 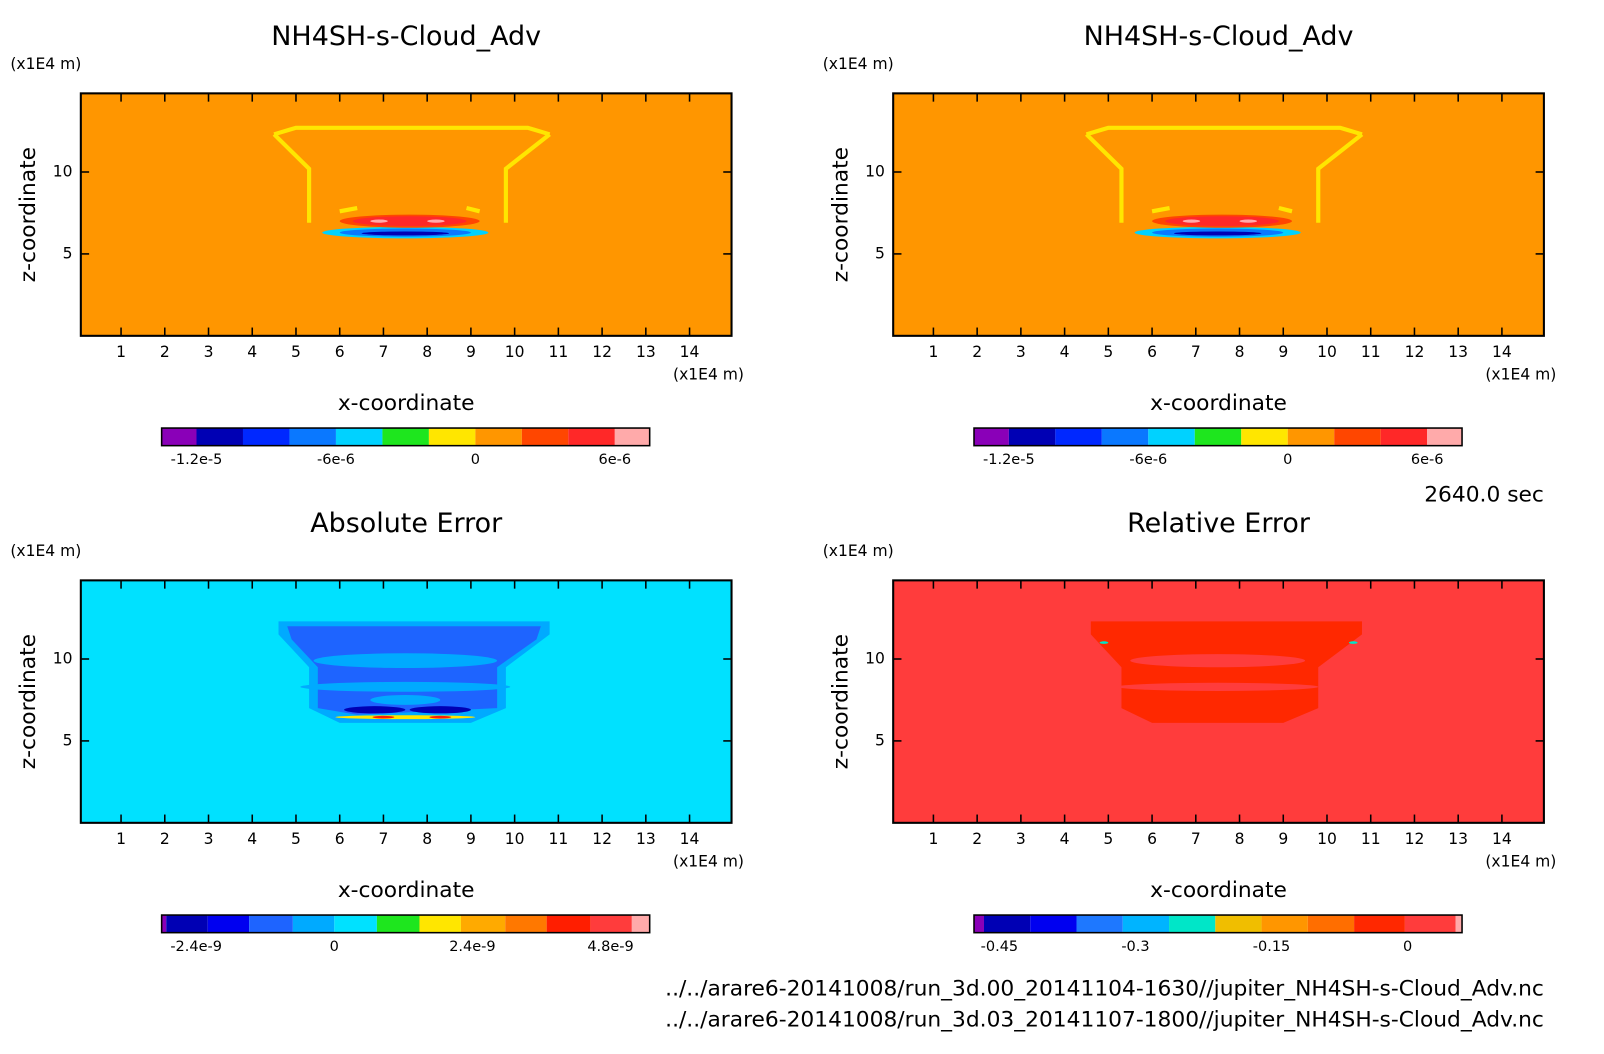 I want to click on x-tick-label: 1, so click(x=121, y=352).